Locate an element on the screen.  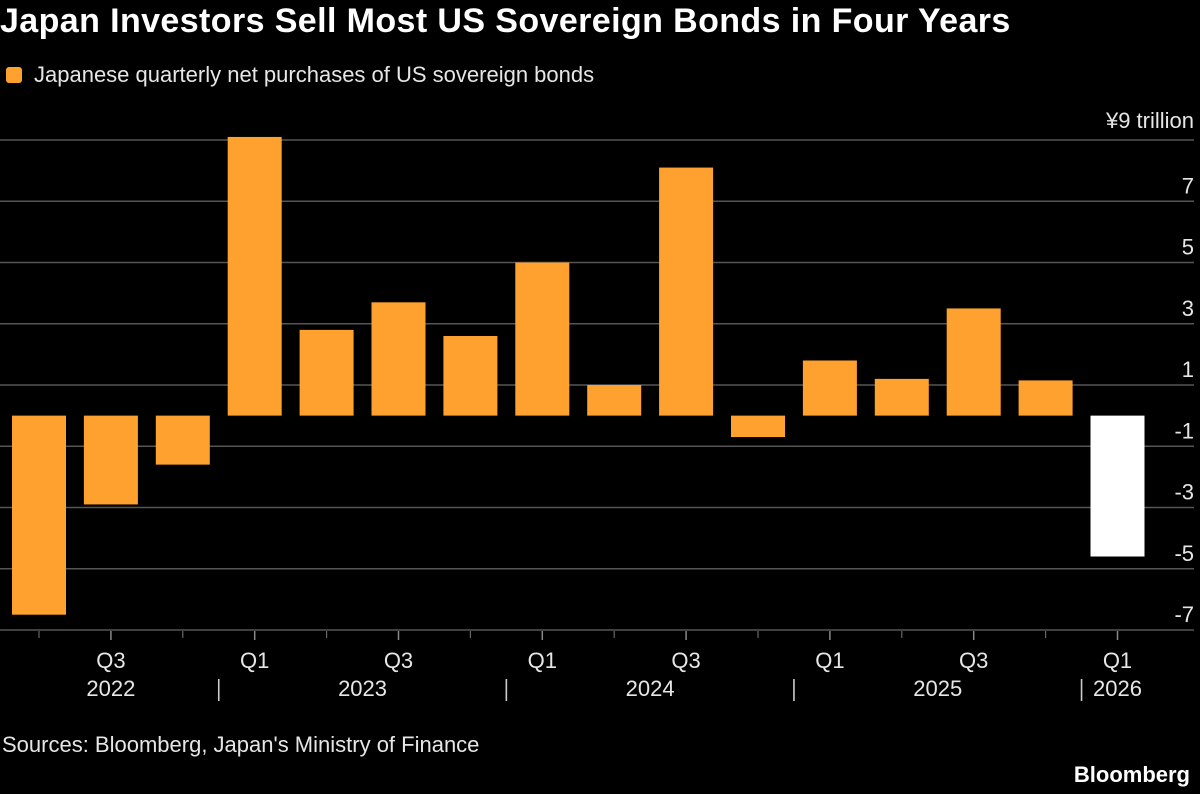
bar-2024-q1 is located at coordinates (542, 339).